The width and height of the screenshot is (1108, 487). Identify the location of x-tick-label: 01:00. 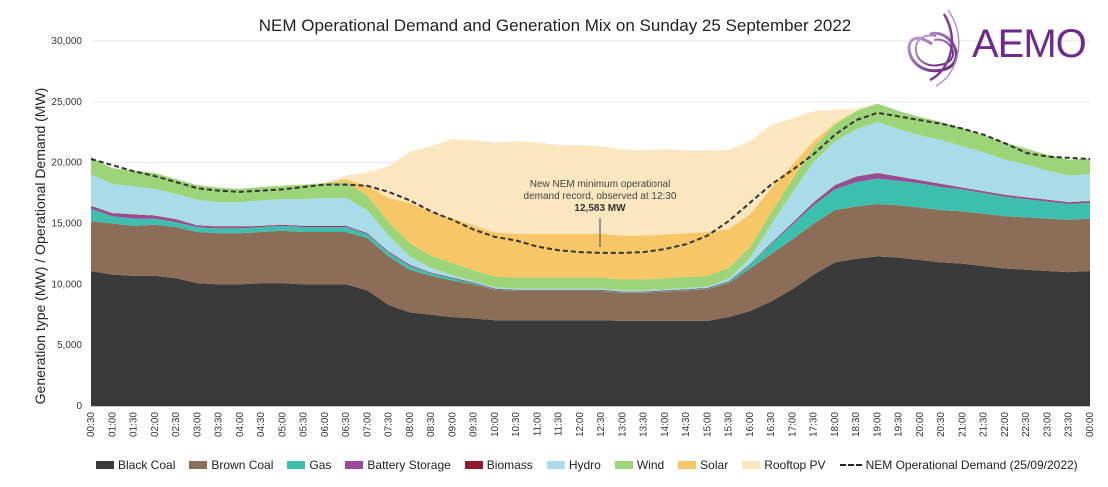
(112, 424).